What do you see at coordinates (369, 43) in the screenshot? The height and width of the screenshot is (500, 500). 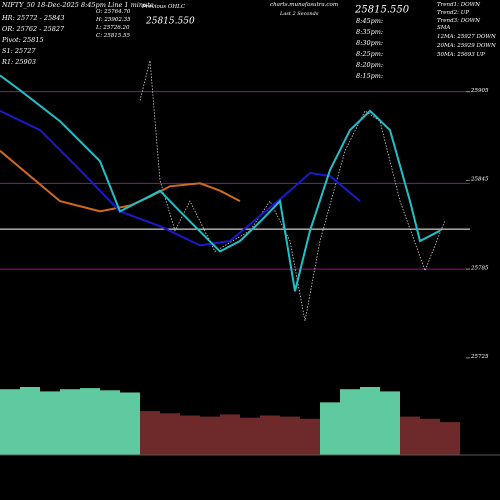 I see `time-label: 8:30pm:` at bounding box center [369, 43].